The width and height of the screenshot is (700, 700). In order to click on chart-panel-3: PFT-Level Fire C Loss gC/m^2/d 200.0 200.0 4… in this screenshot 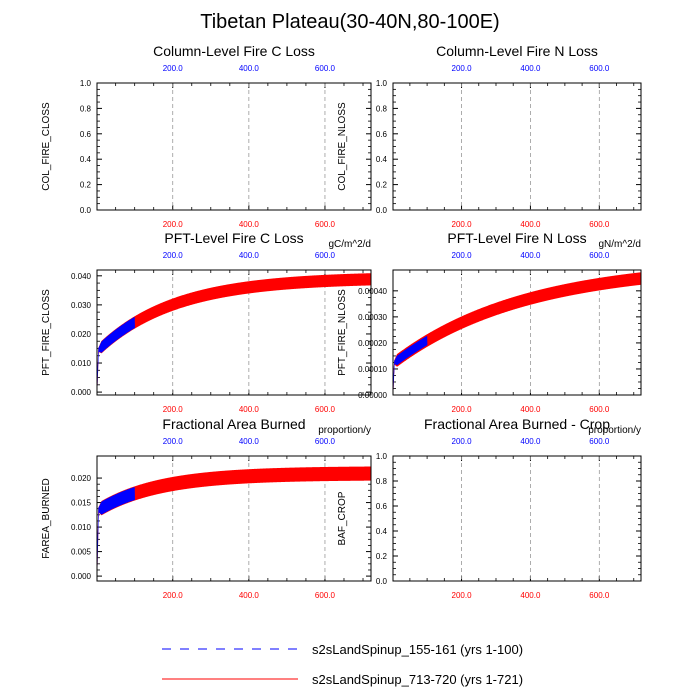, I will do `click(206, 322)`.